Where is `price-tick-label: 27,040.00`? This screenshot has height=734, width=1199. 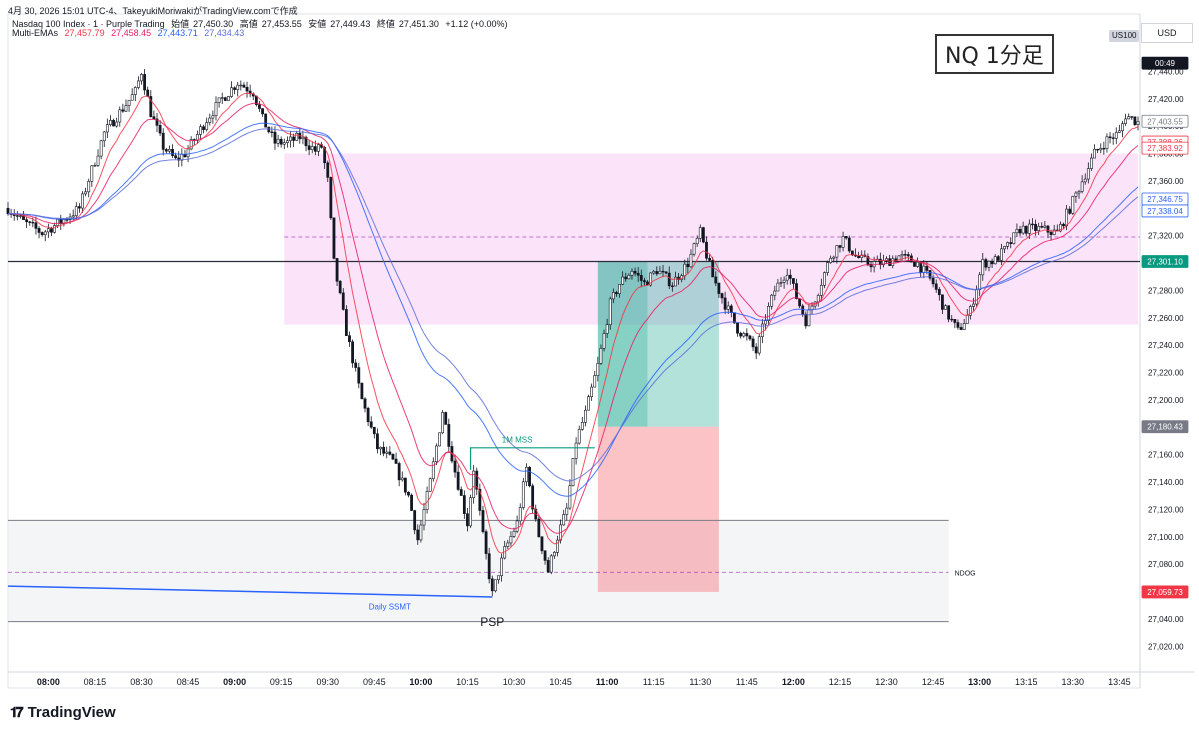 price-tick-label: 27,040.00 is located at coordinates (1166, 619).